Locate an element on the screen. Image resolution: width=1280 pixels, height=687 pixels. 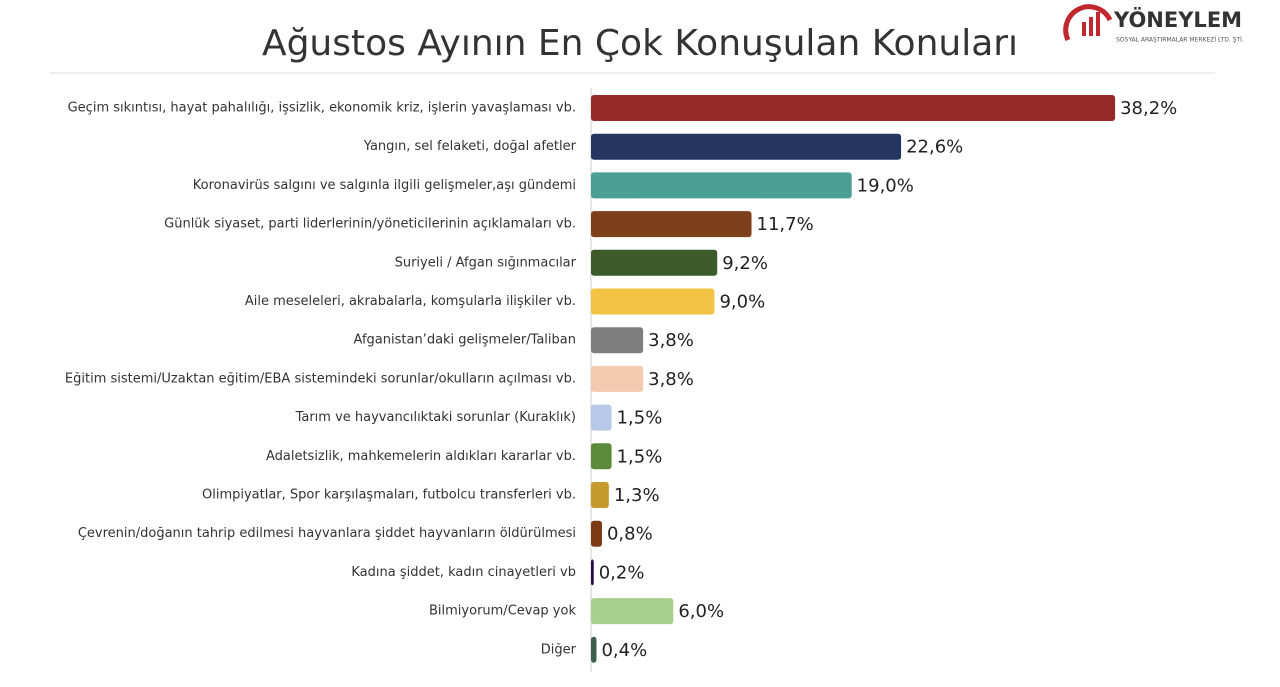
value-label: 0,4% is located at coordinates (624, 650).